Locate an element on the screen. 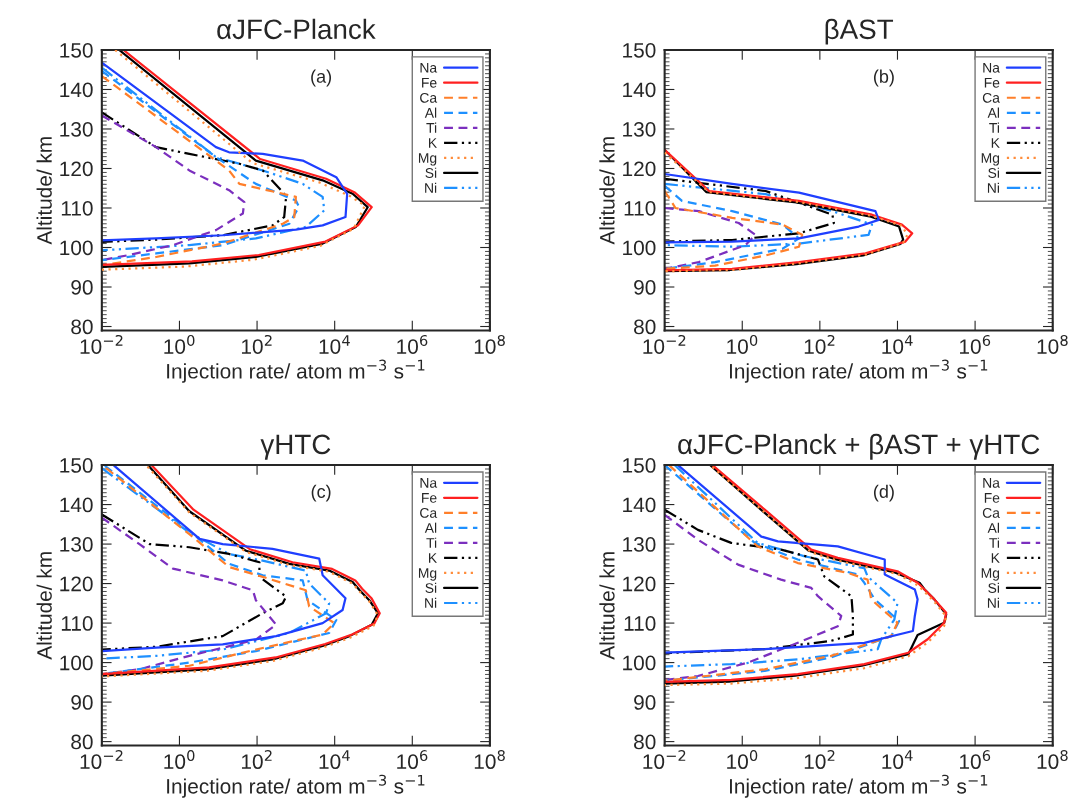  annotation: (c) is located at coordinates (321, 493).